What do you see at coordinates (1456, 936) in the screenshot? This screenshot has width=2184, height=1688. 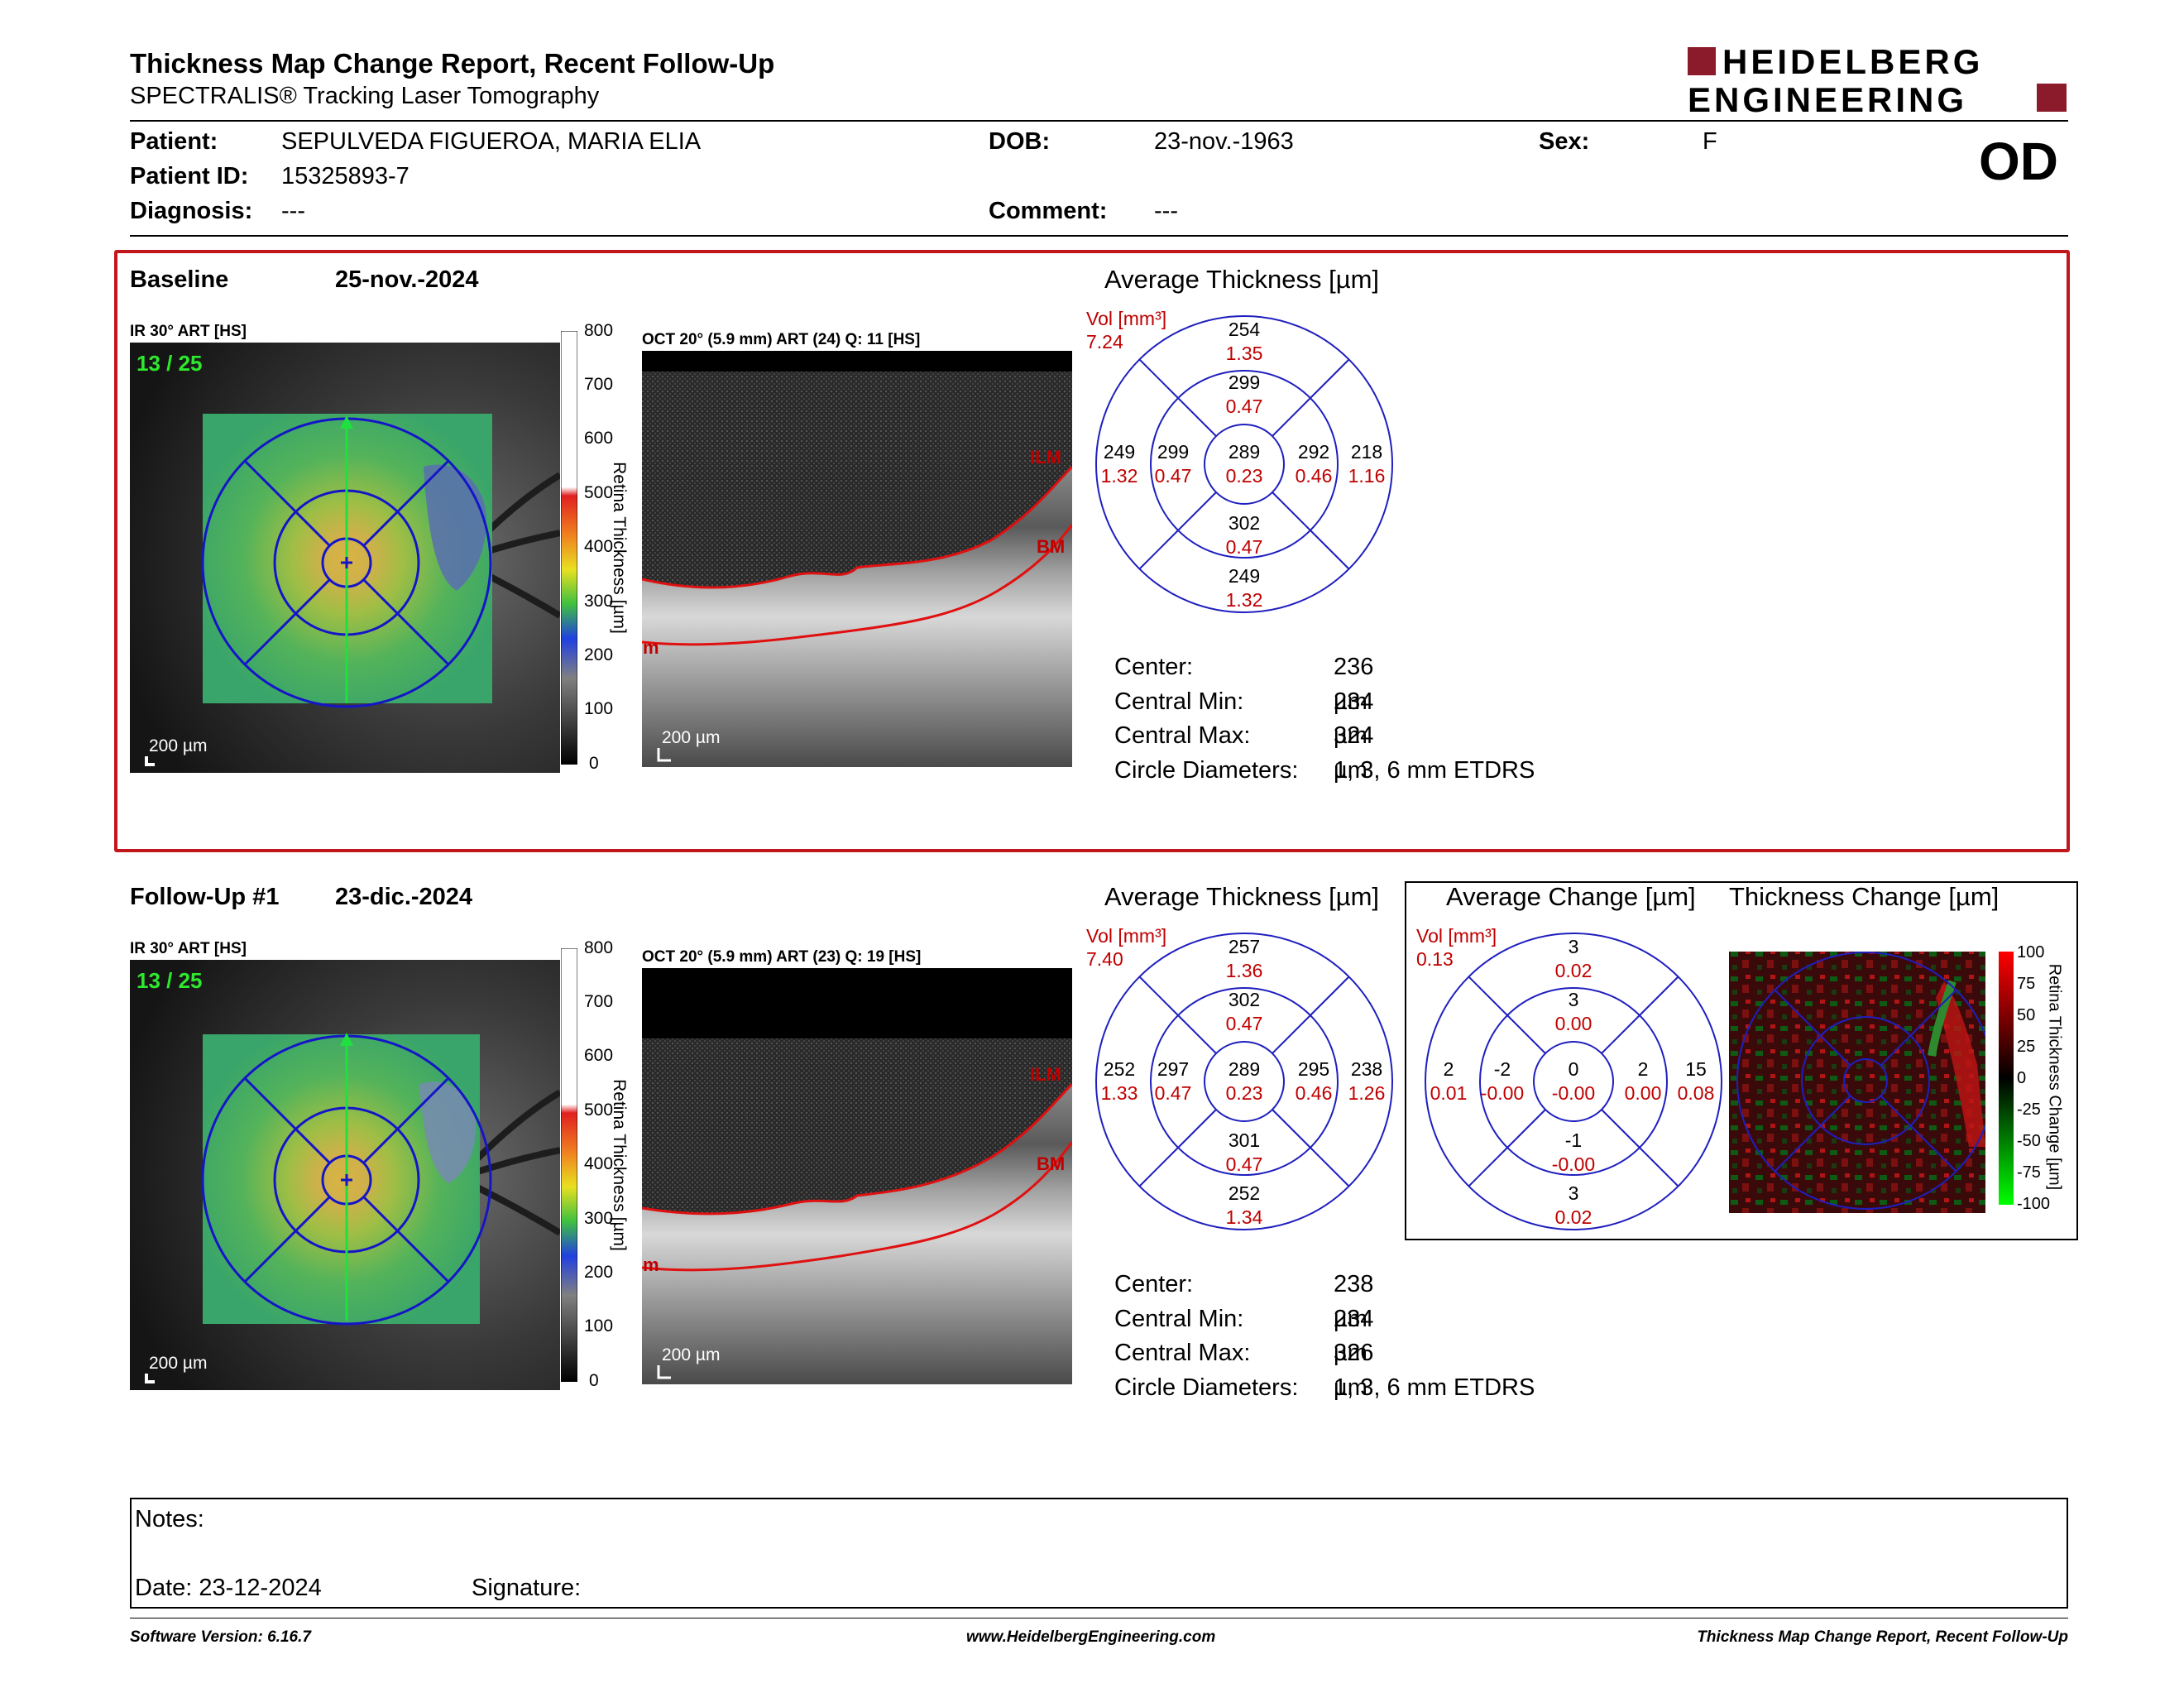 I see `change-vol-label: Vol [mm³]` at bounding box center [1456, 936].